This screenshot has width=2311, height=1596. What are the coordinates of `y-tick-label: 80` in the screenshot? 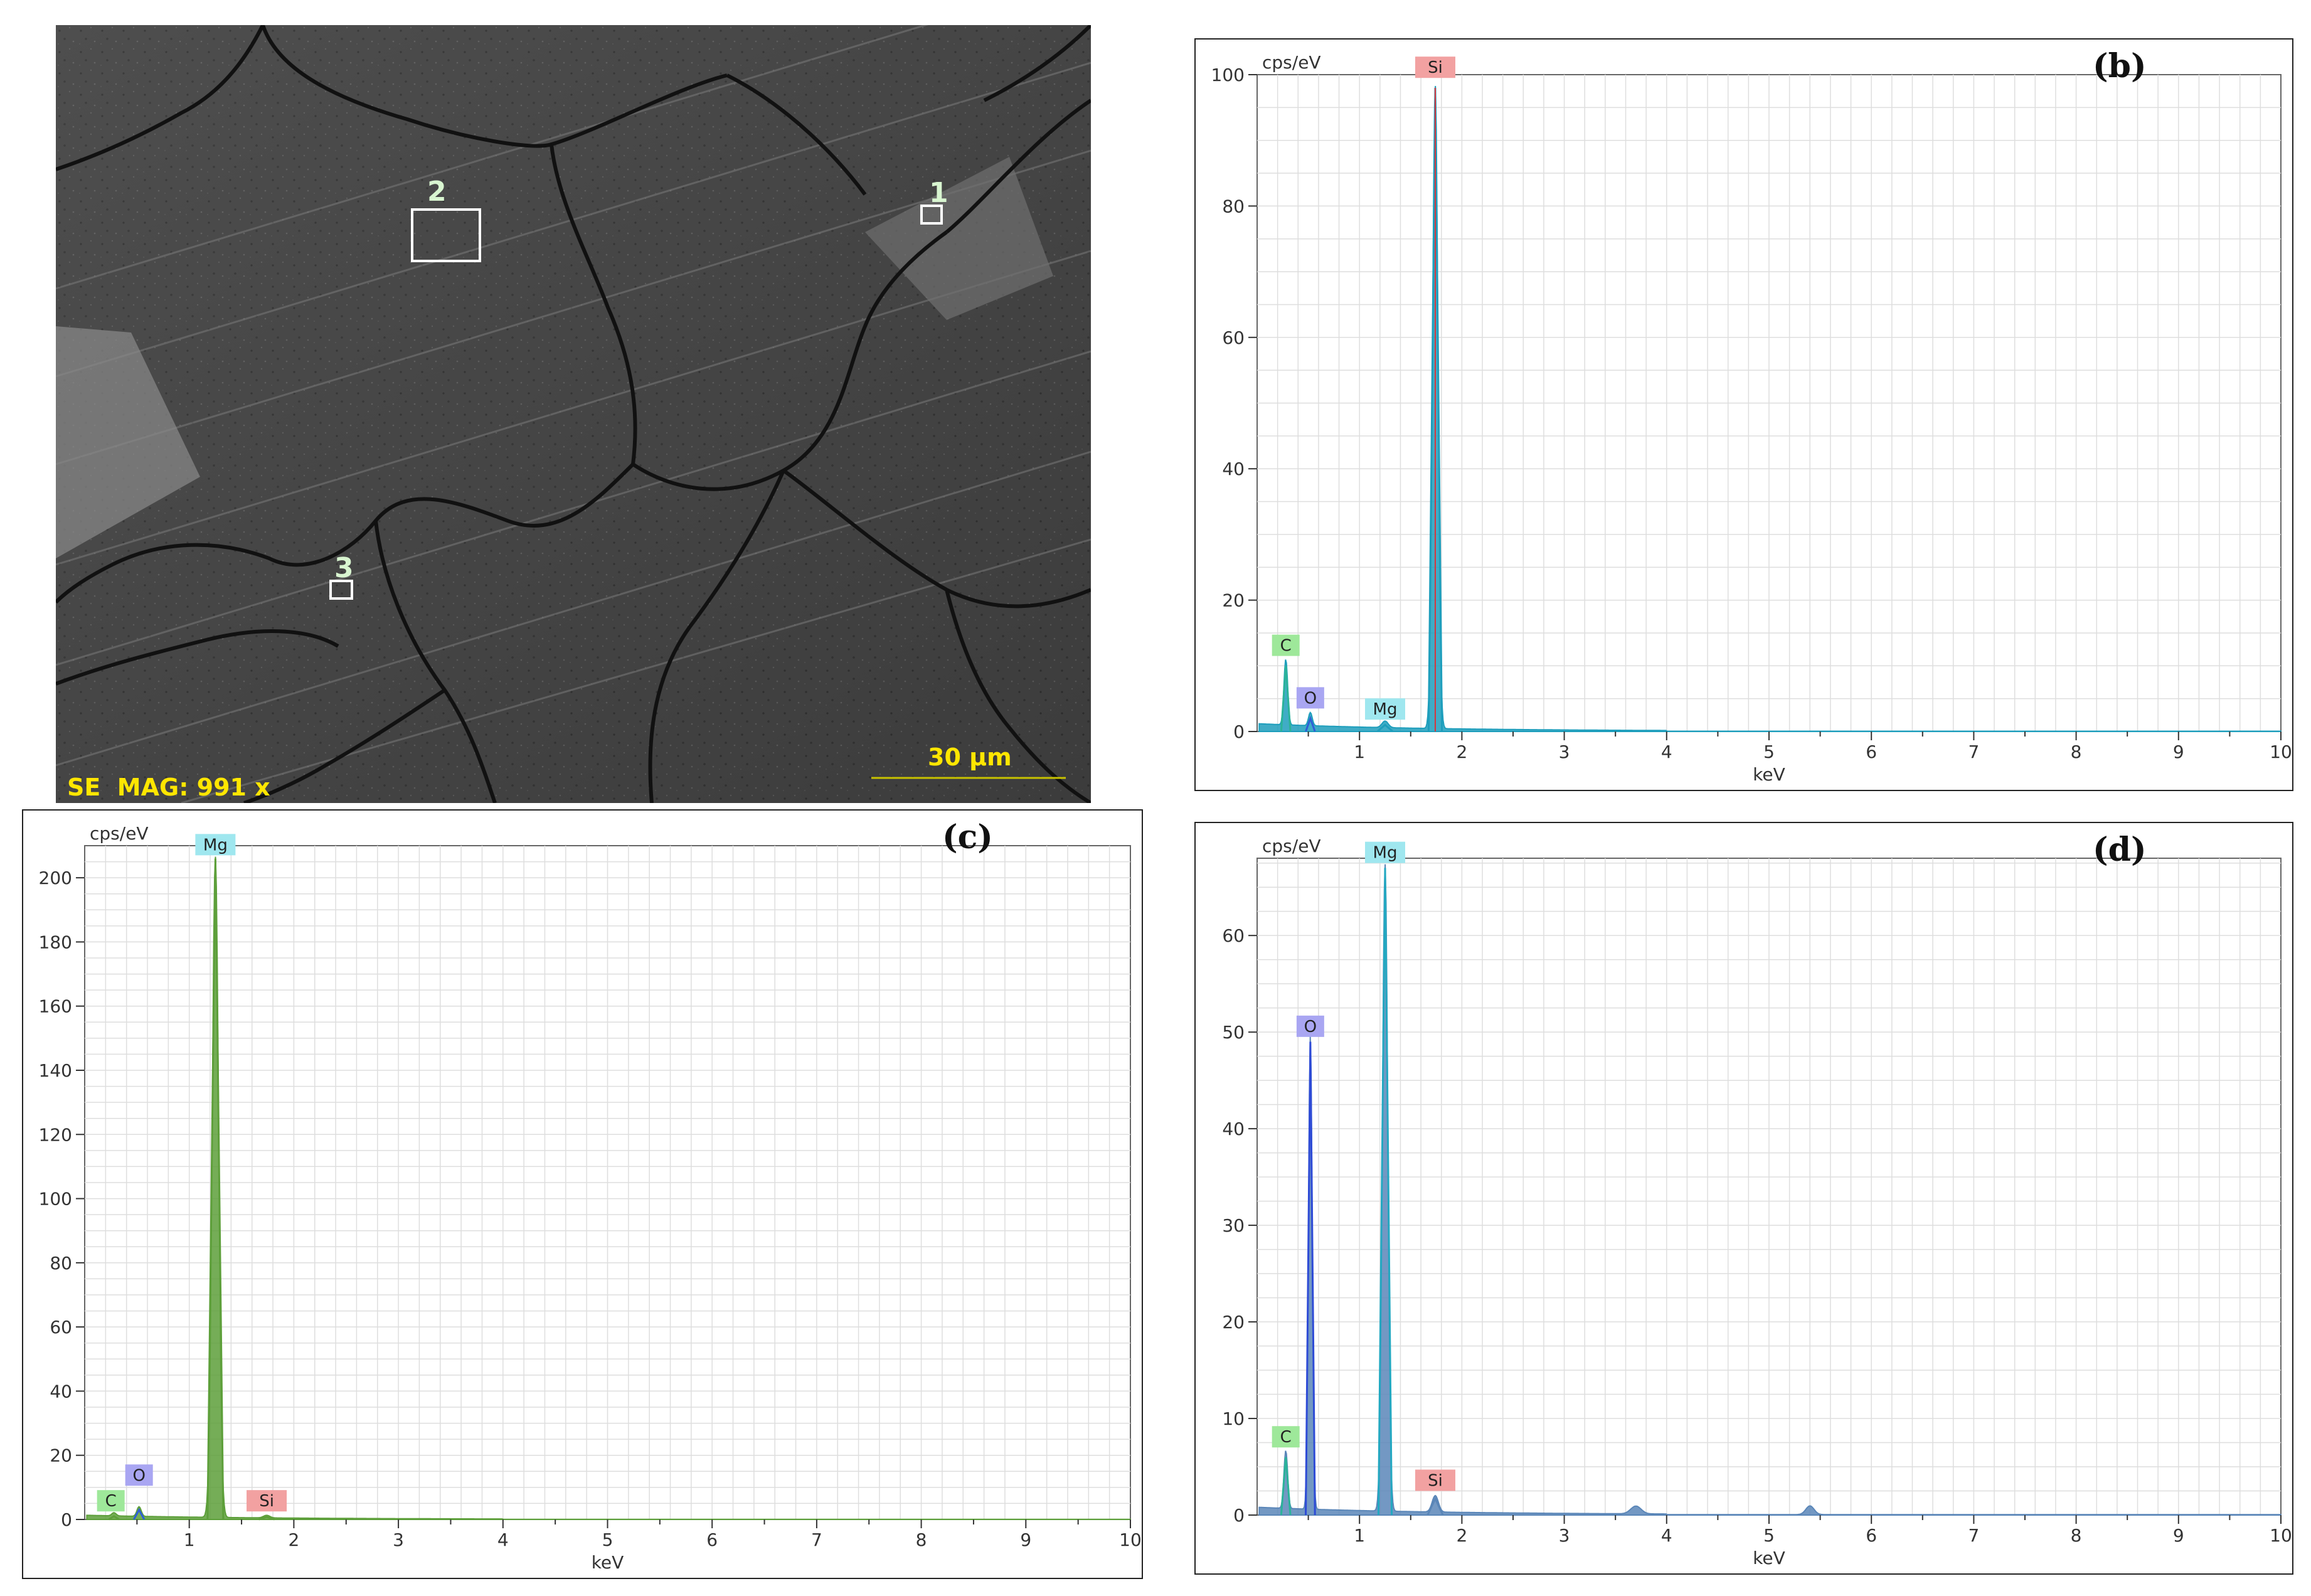 It's located at (1233, 206).